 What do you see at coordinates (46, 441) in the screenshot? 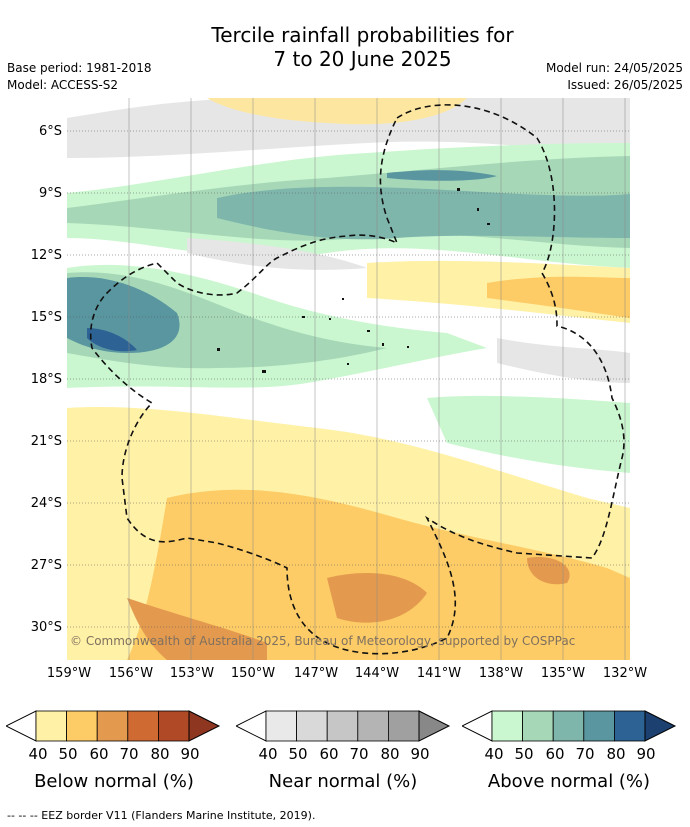
I see `lat-label: 21°S` at bounding box center [46, 441].